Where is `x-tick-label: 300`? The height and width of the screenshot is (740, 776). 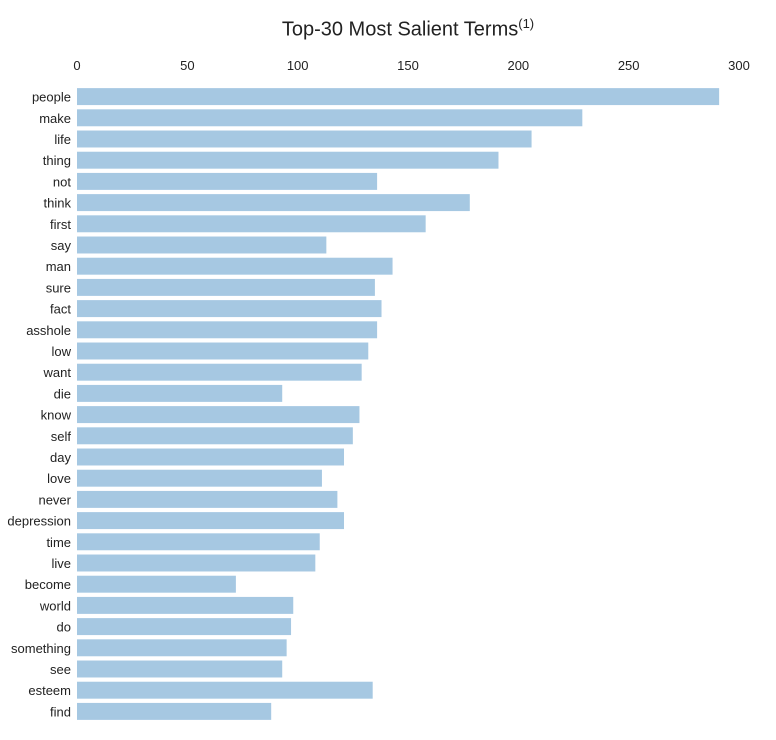
x-tick-label: 300 is located at coordinates (739, 65).